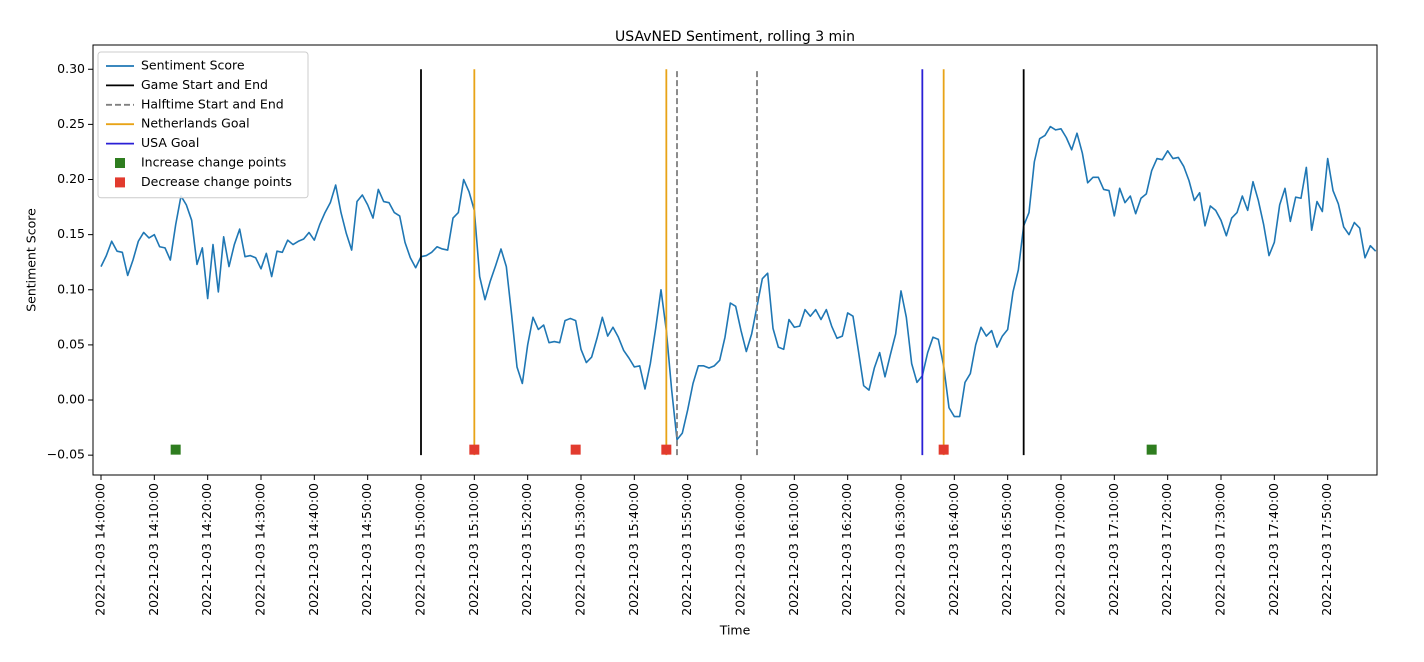 This screenshot has height=662, width=1424. I want to click on y-tick-label: 0.15, so click(71, 233).